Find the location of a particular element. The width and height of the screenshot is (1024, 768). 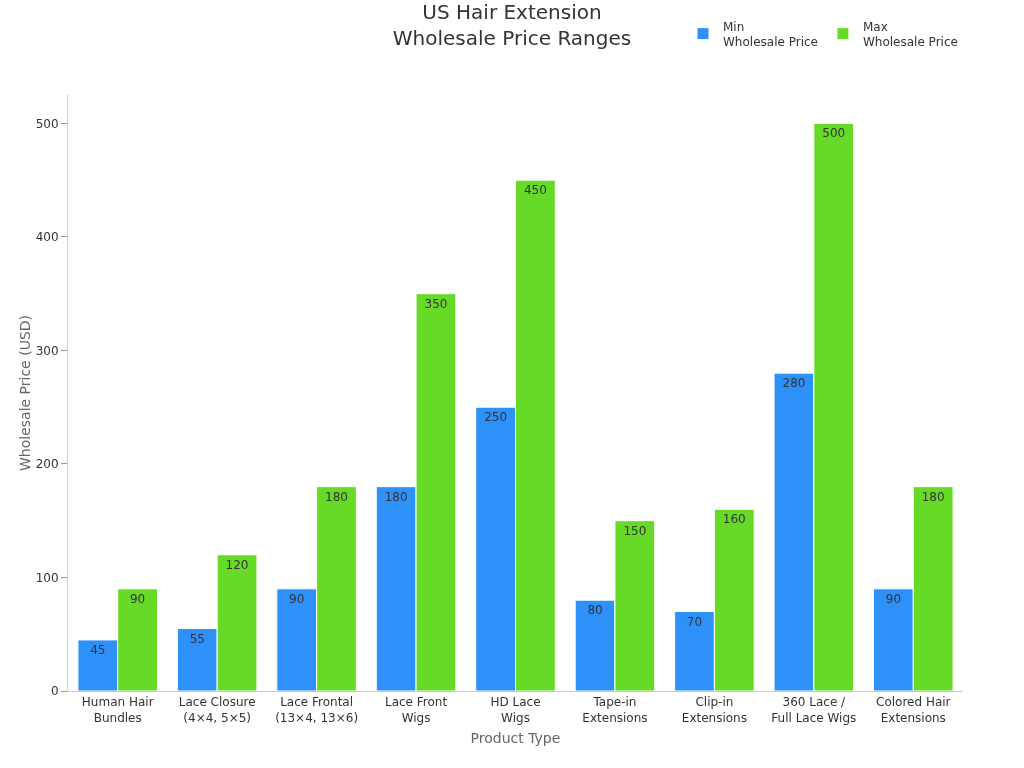

y-tick-label: 100 is located at coordinates (47, 577).